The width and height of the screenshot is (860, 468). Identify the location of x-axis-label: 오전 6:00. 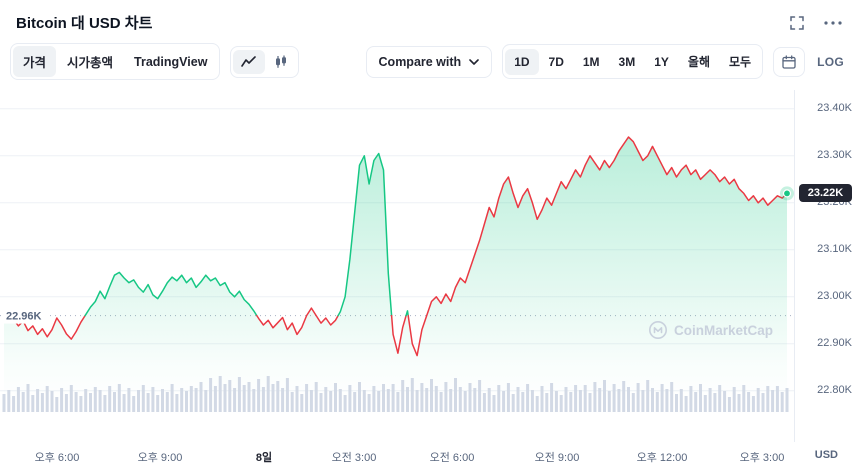
(452, 458).